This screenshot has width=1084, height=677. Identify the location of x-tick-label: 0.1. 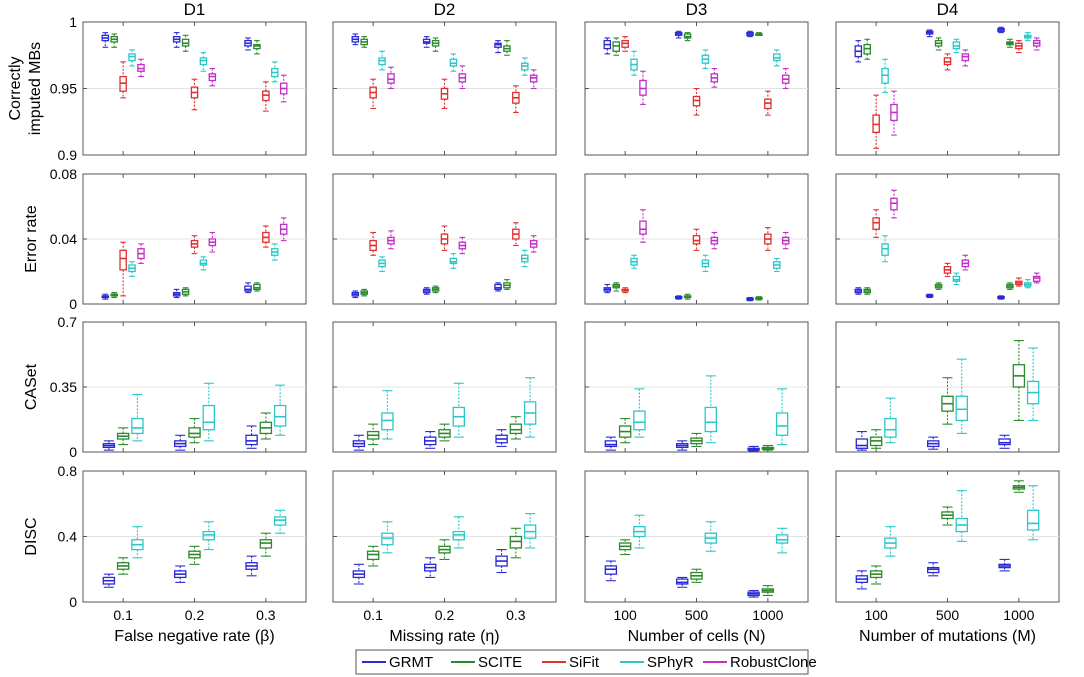
(373, 615).